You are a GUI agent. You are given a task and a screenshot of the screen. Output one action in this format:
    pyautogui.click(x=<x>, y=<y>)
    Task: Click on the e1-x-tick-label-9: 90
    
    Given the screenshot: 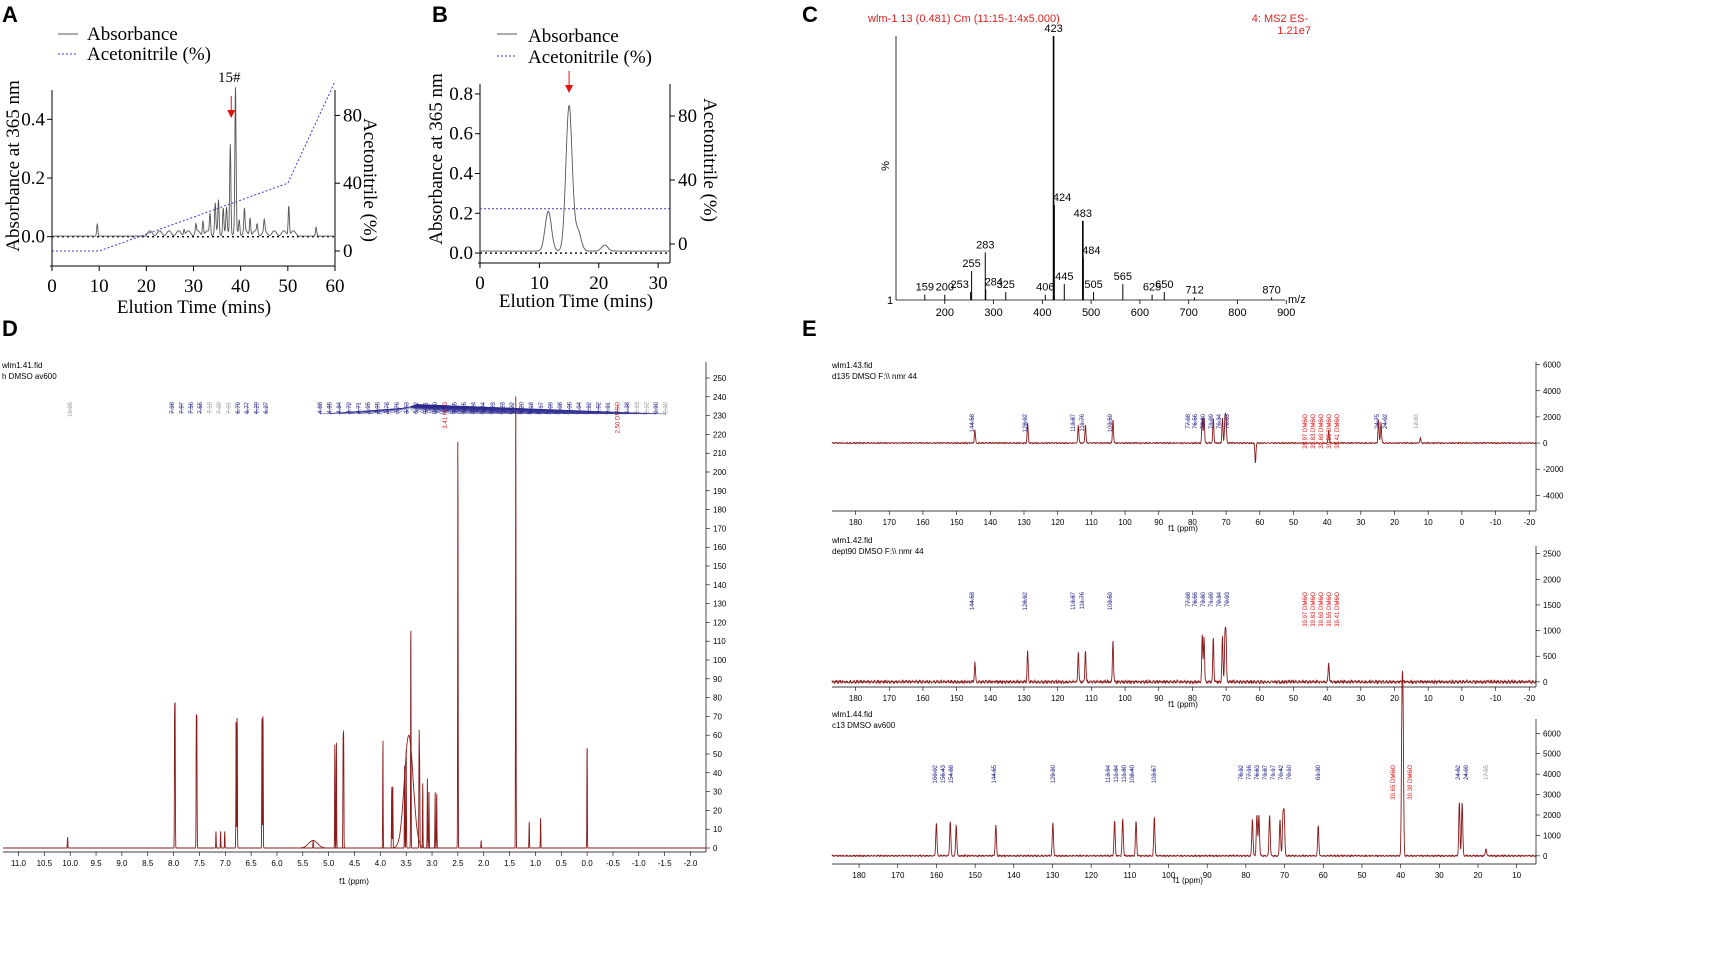 What is the action you would take?
    pyautogui.click(x=1158, y=698)
    